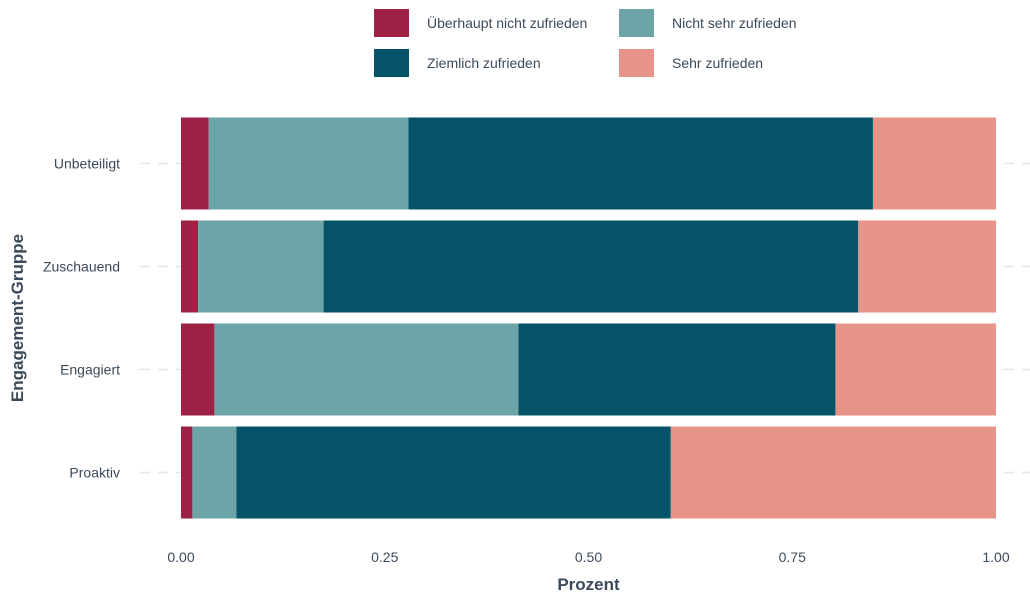 The image size is (1030, 593). I want to click on y-tick-label: Engagiert, so click(90, 370).